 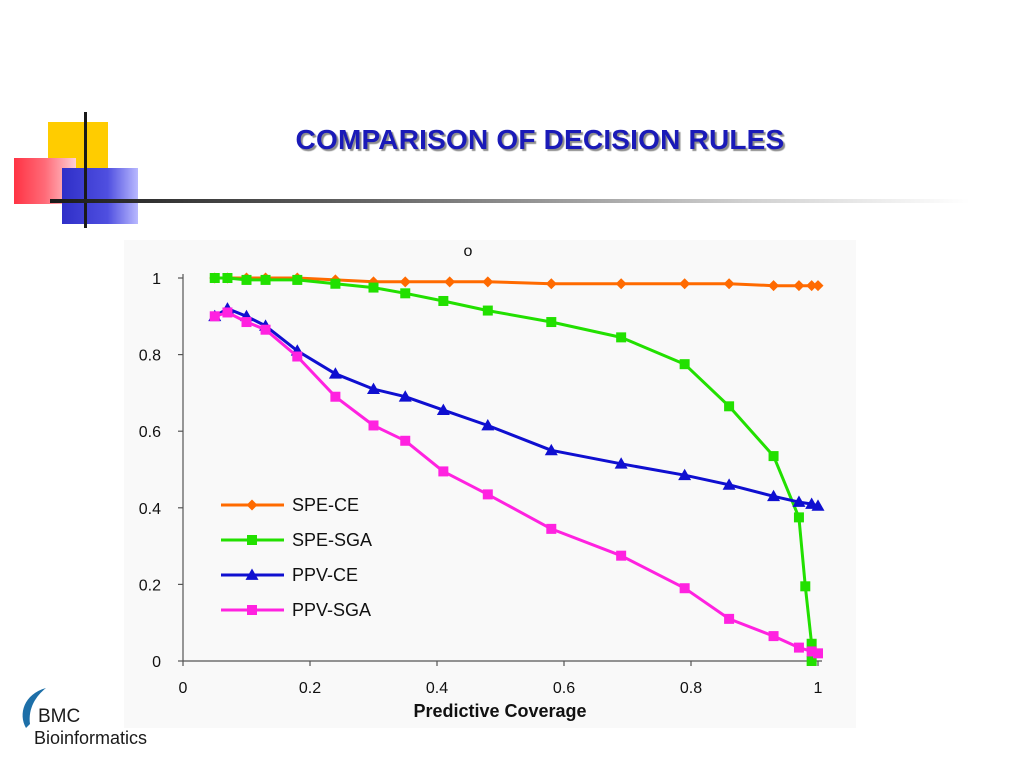 I want to click on y-tick-label: 0.2, so click(x=150, y=585).